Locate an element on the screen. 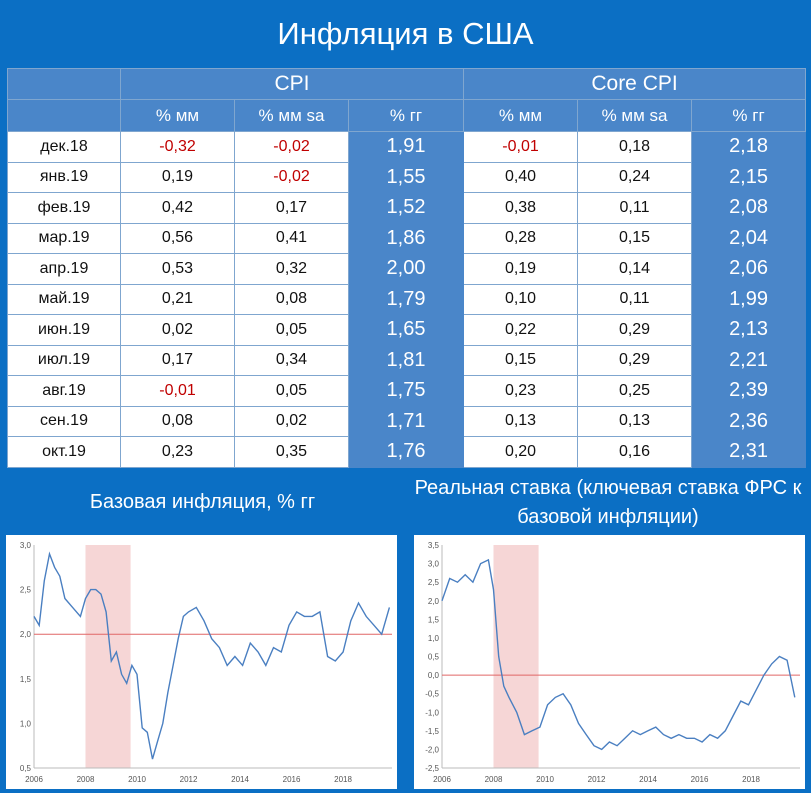  table-cell: 0,42 is located at coordinates (177, 208).